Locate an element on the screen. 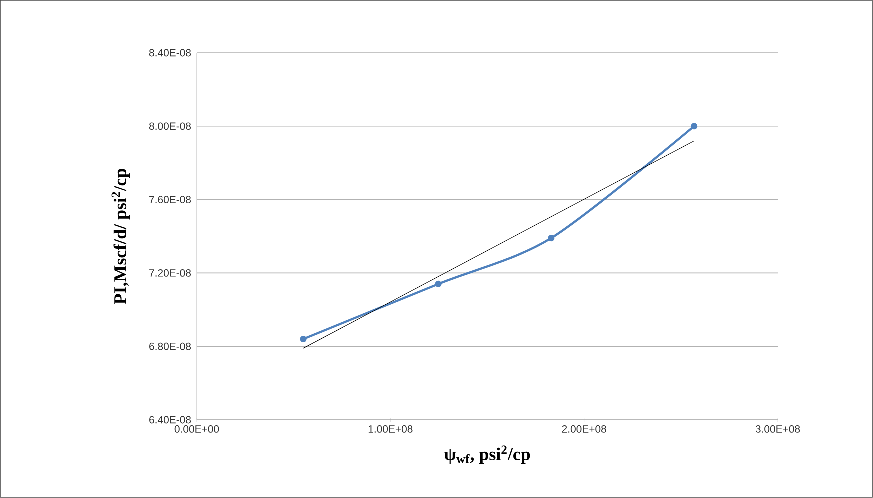 The height and width of the screenshot is (498, 873). x-tick-label: 1.00E+08 is located at coordinates (390, 429).